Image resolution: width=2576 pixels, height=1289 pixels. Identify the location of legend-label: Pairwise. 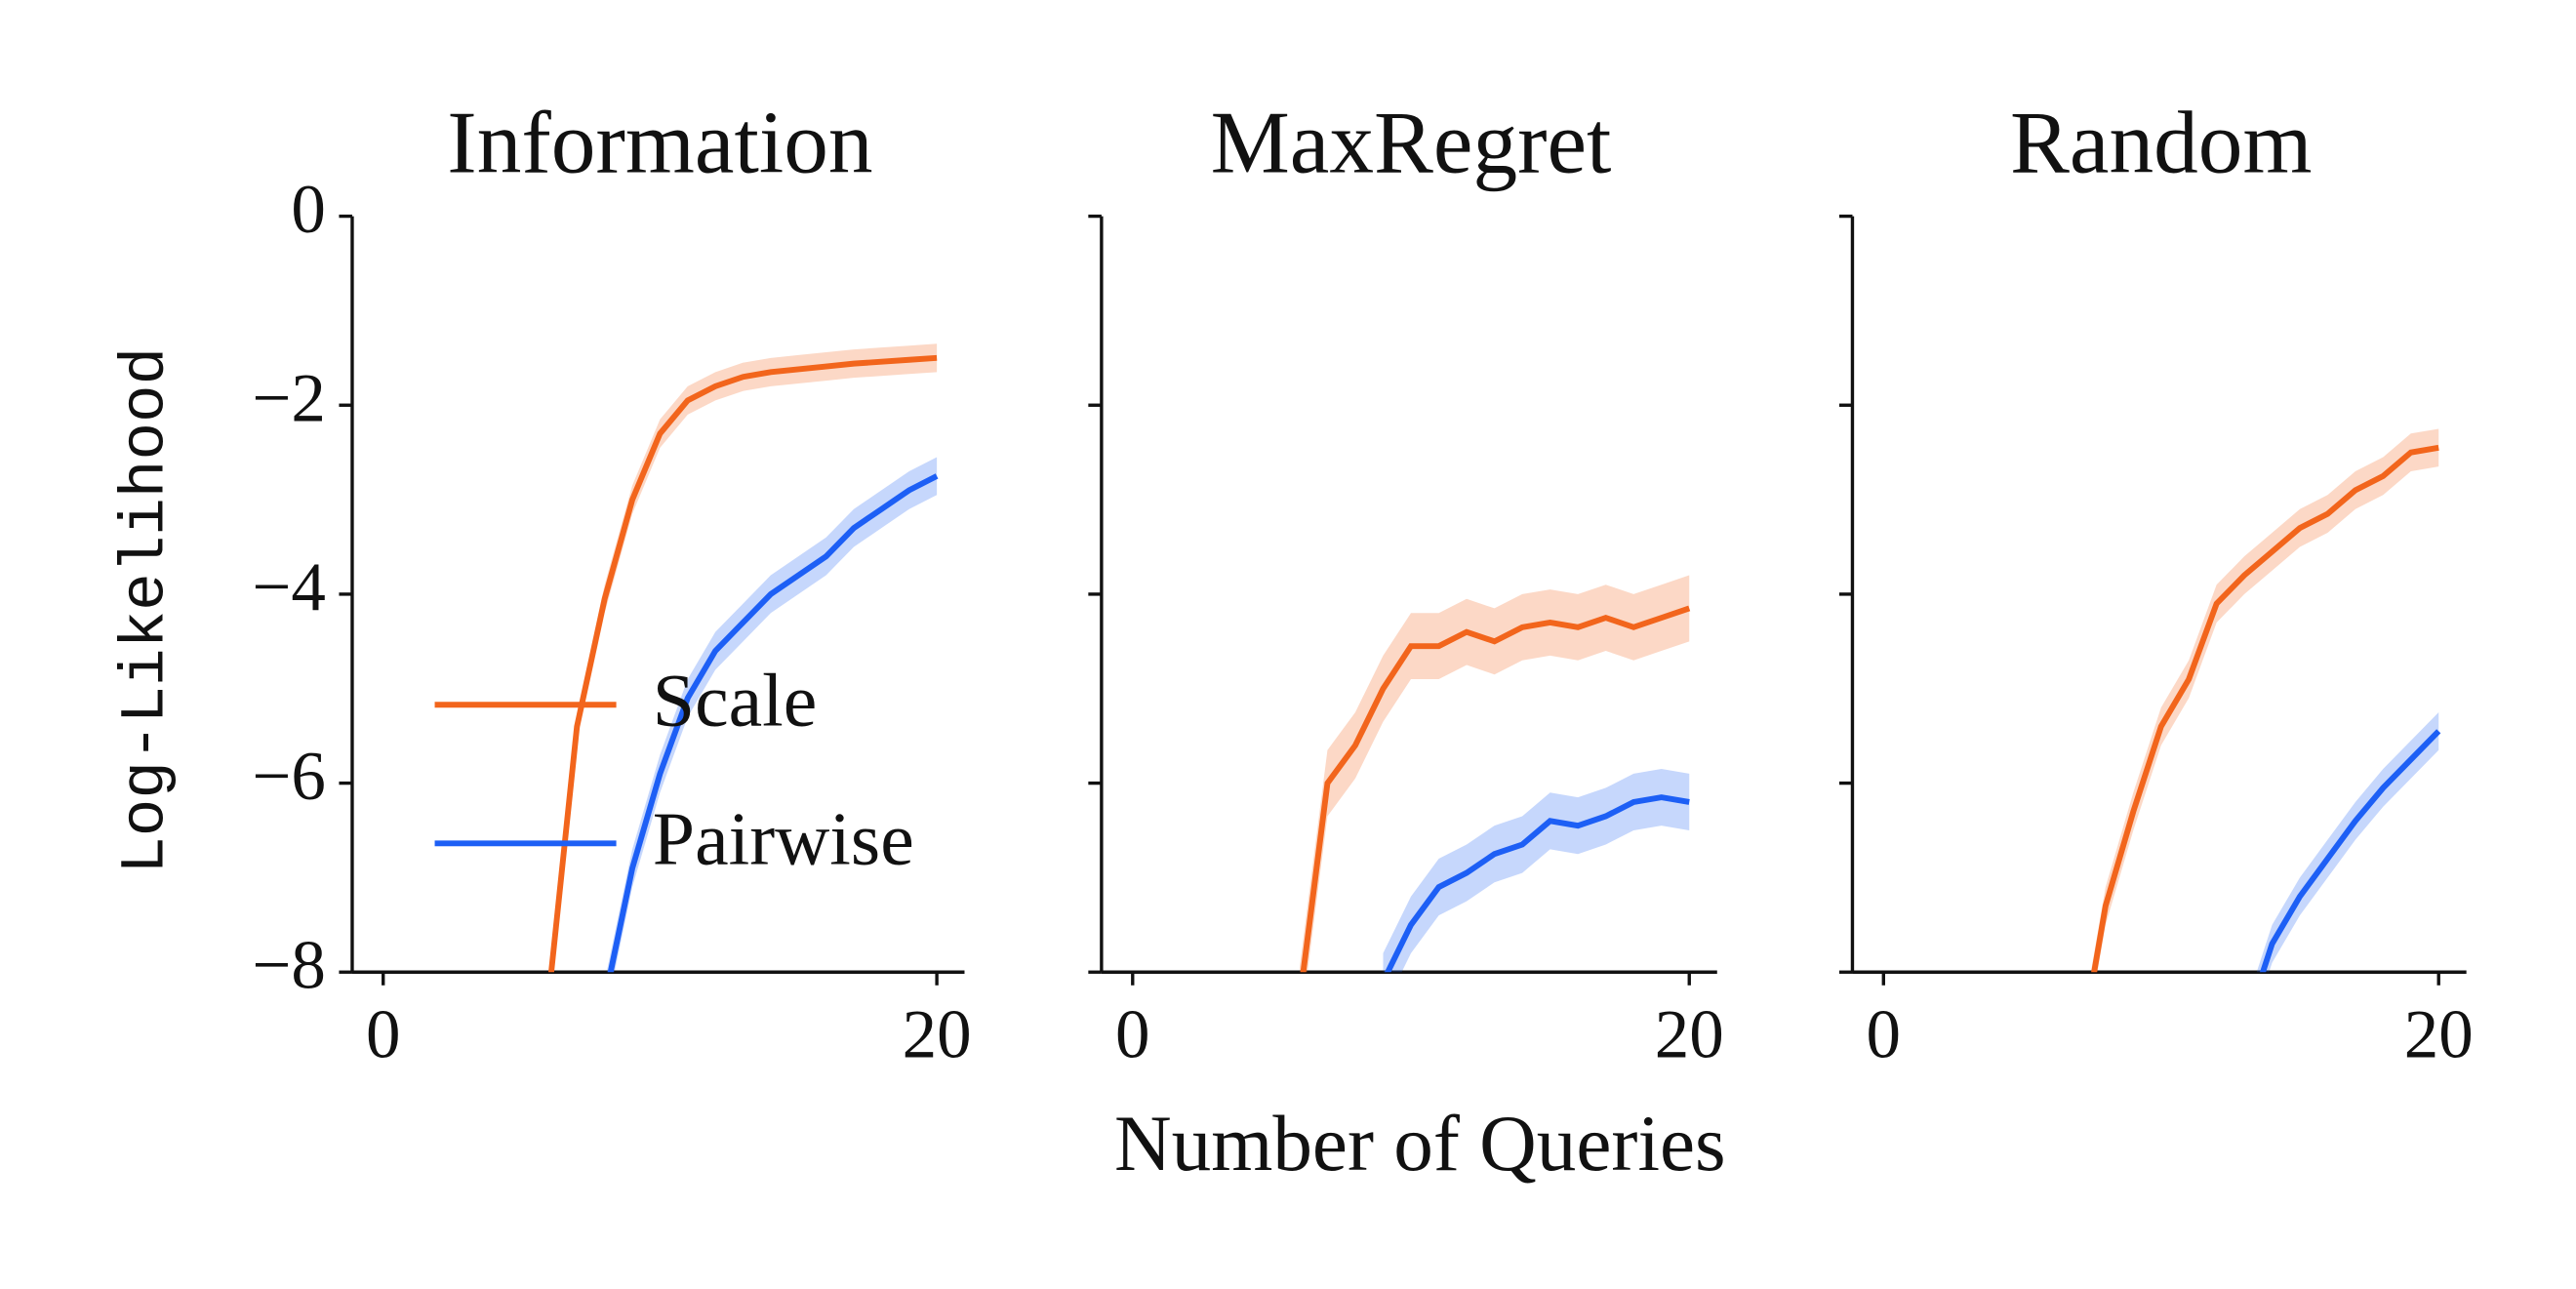
(783, 839).